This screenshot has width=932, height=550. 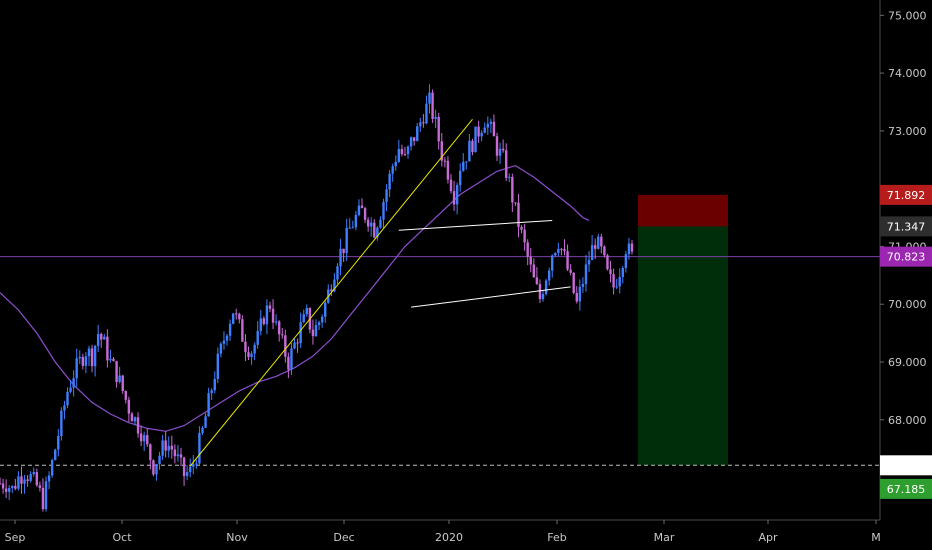 I want to click on time-tick-label: Sep, so click(x=15, y=537).